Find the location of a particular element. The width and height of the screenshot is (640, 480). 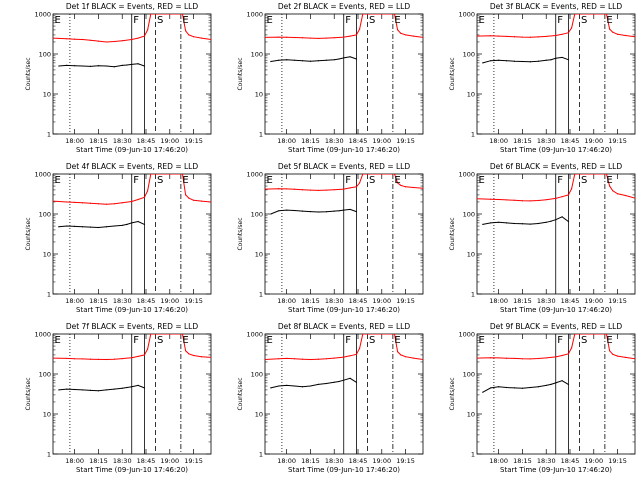

flag-label-s: S is located at coordinates (584, 340).